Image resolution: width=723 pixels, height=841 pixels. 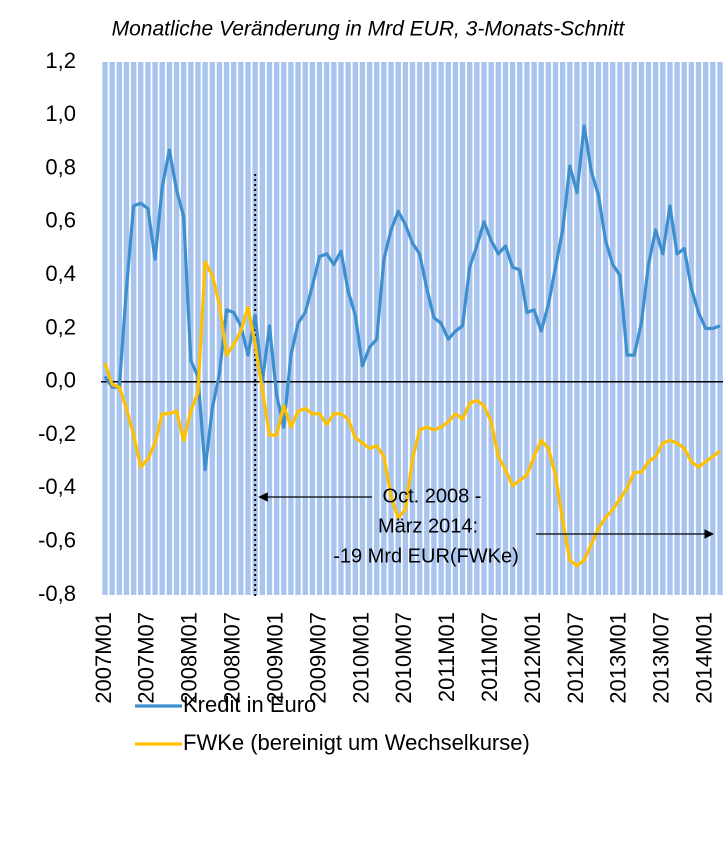 I want to click on x-tick-label: 2013M01, so click(x=618, y=658).